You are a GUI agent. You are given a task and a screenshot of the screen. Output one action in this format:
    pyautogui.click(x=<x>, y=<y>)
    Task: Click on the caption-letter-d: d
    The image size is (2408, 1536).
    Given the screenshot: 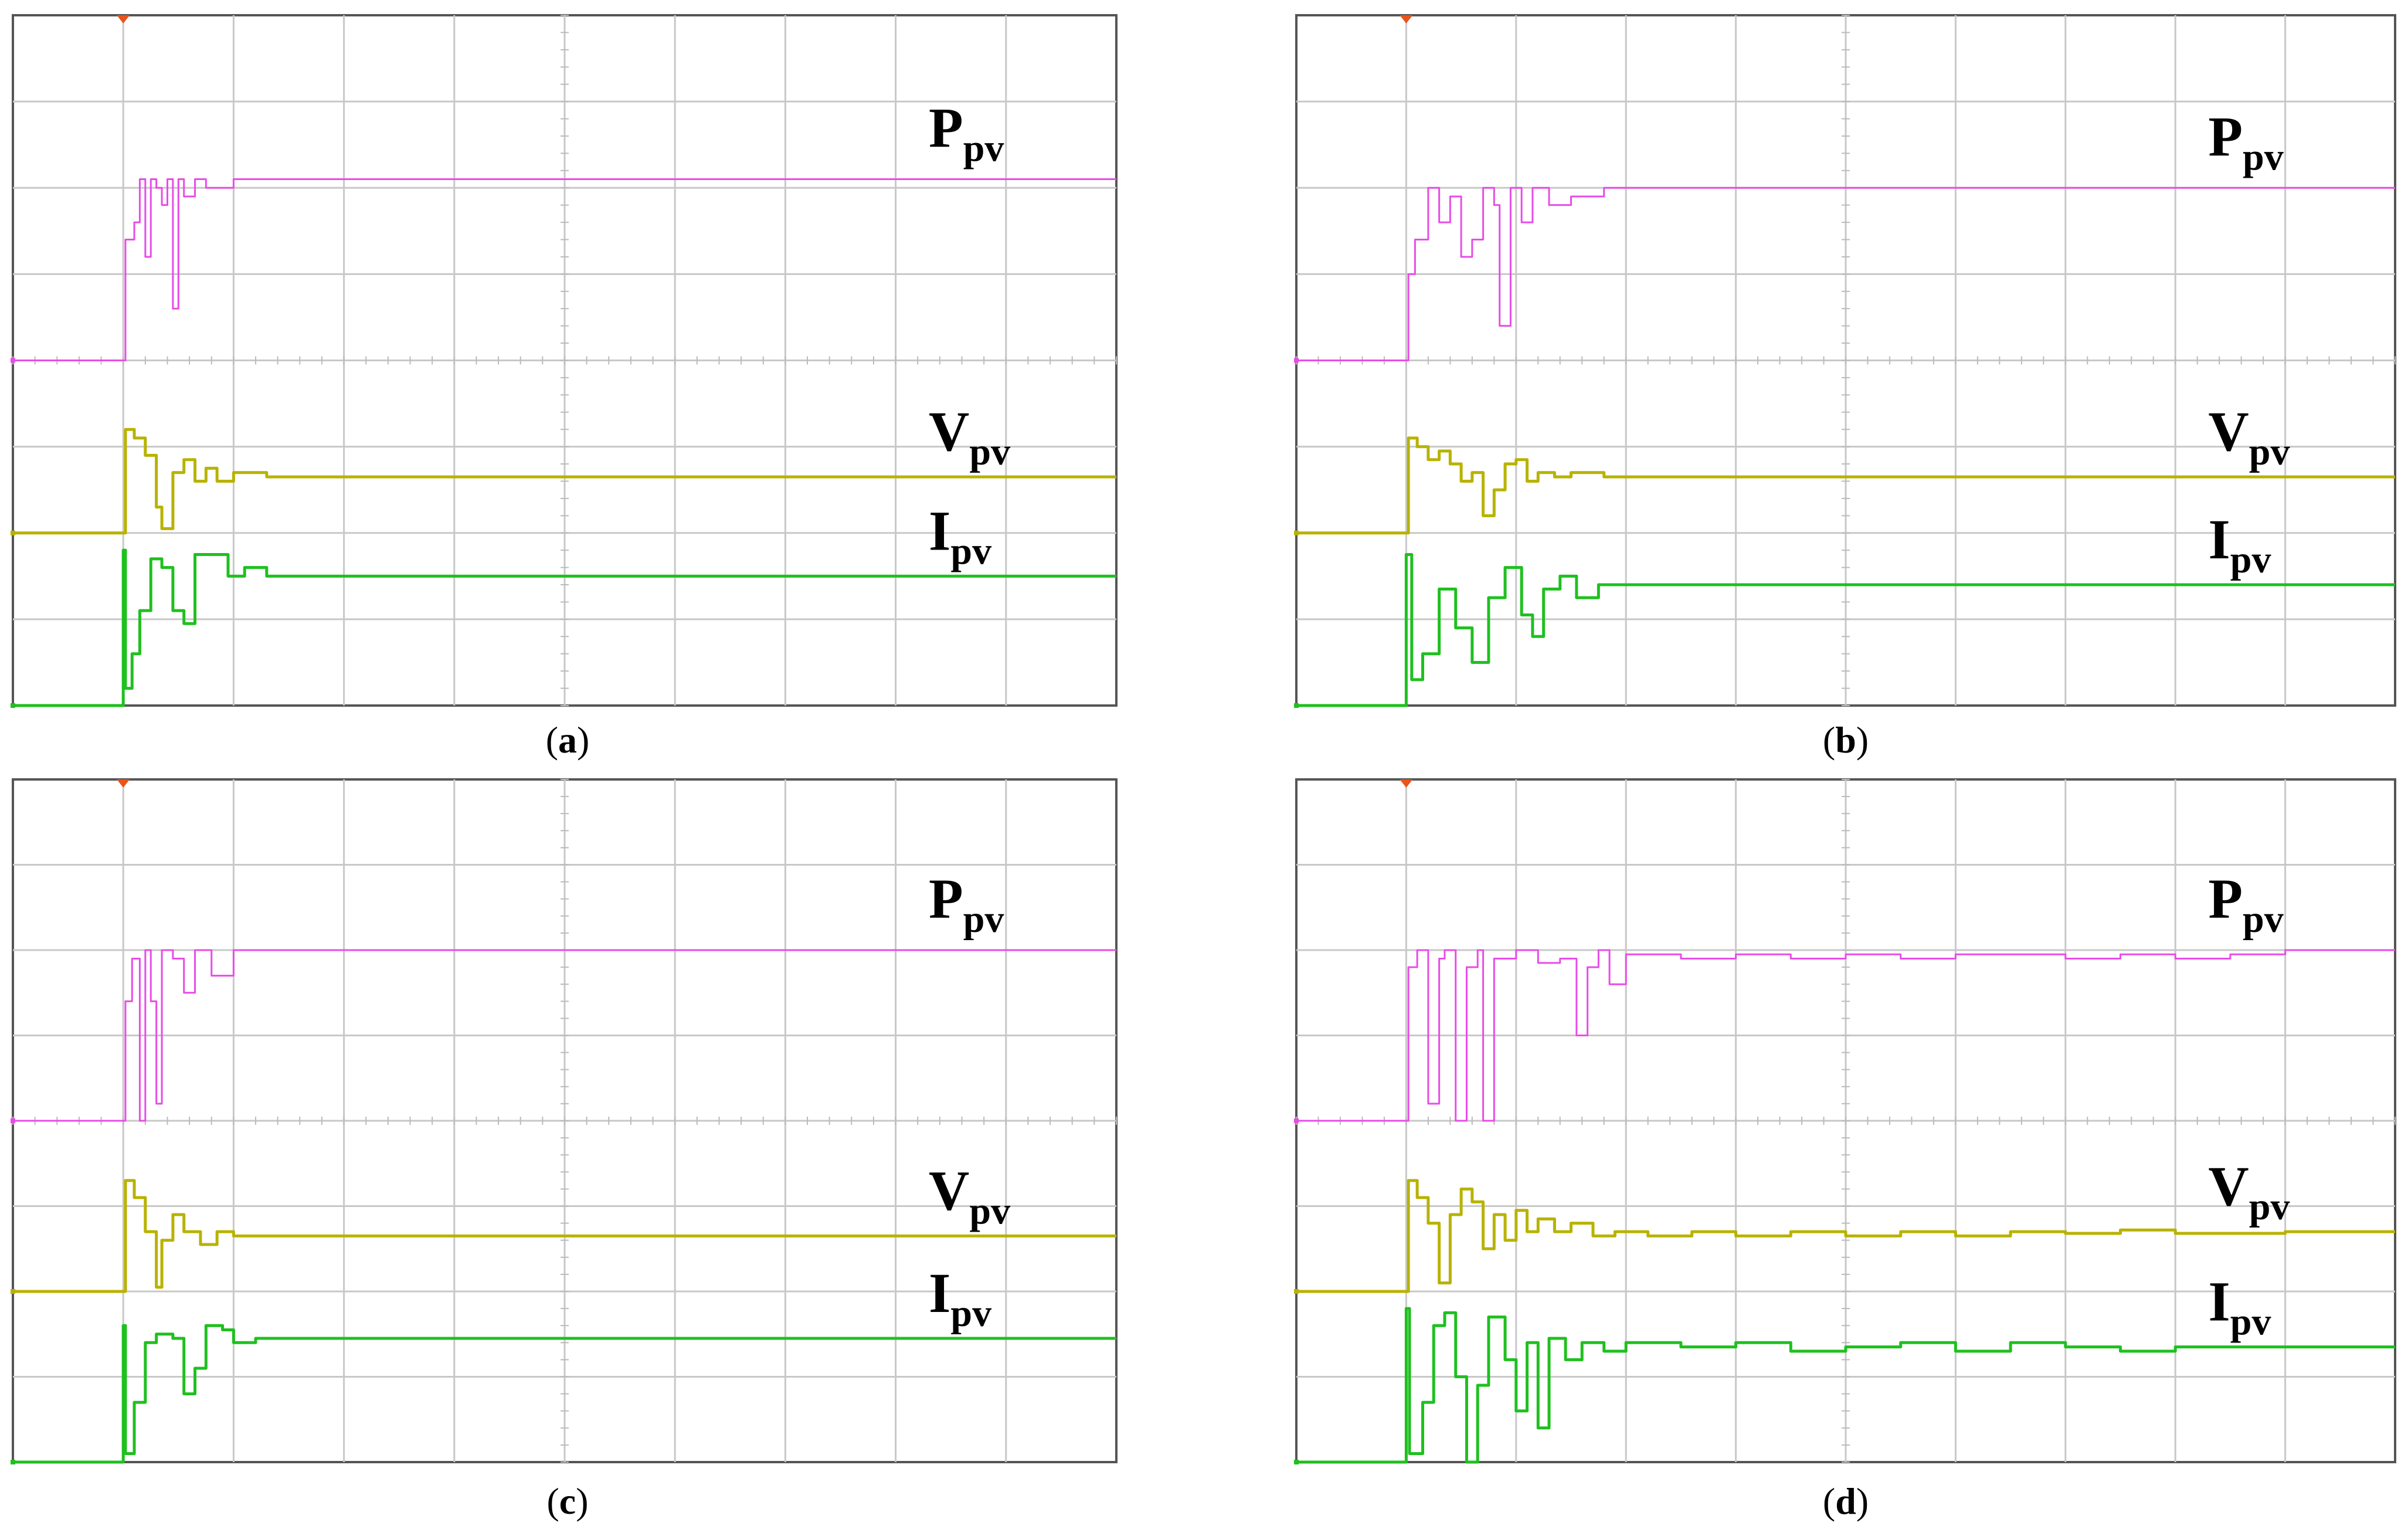 What is the action you would take?
    pyautogui.click(x=1845, y=1501)
    